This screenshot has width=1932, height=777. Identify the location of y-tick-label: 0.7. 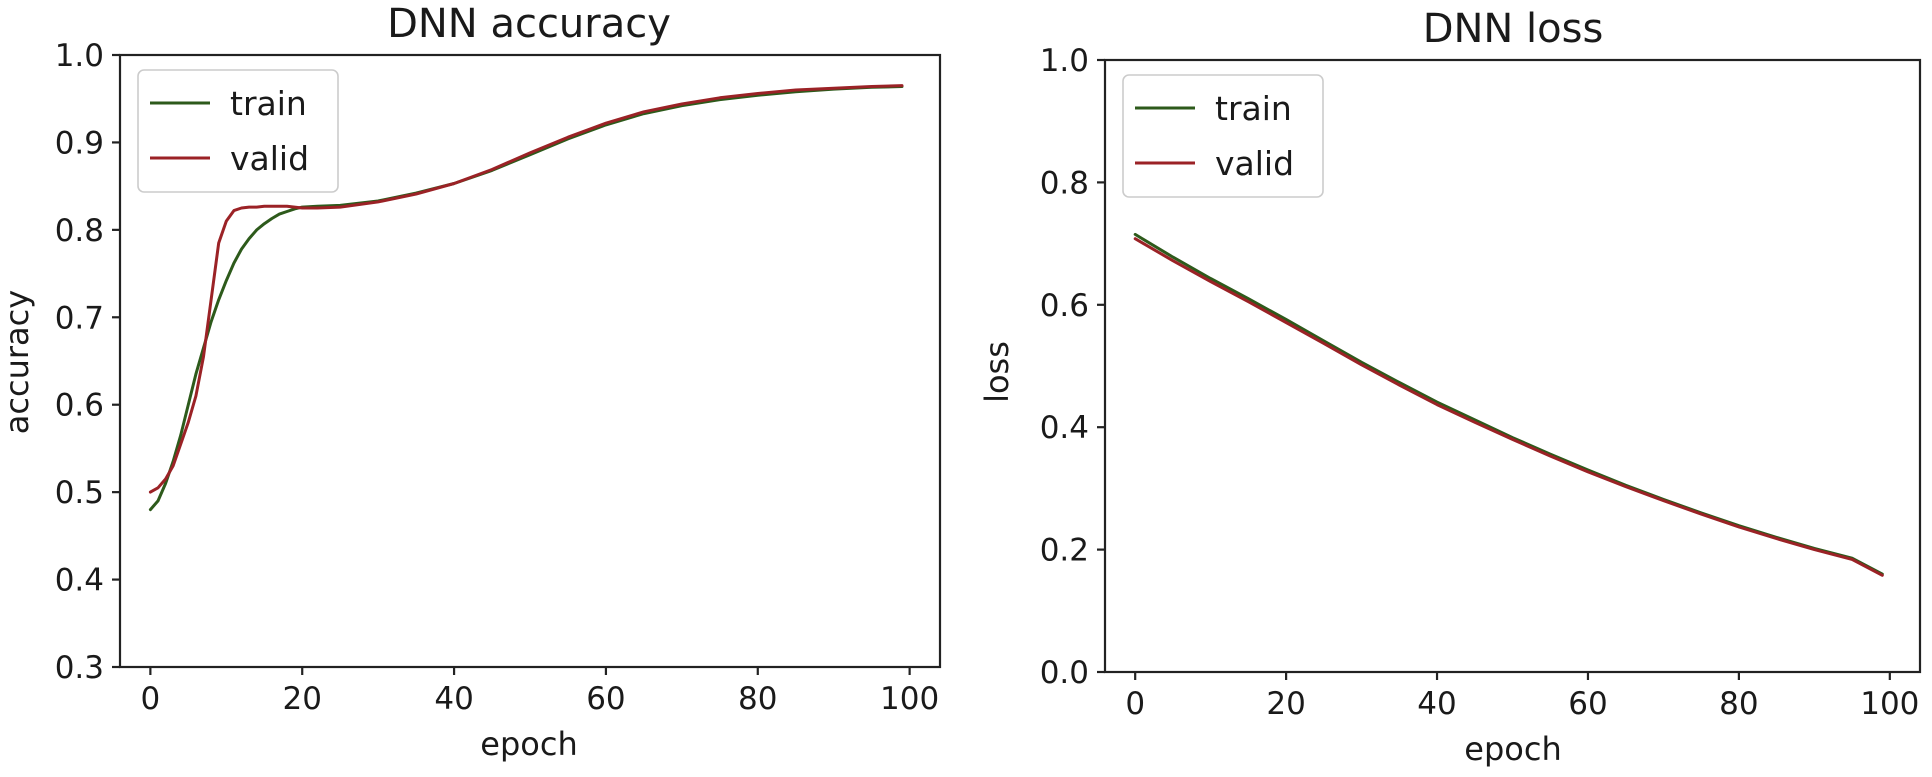
(79, 318).